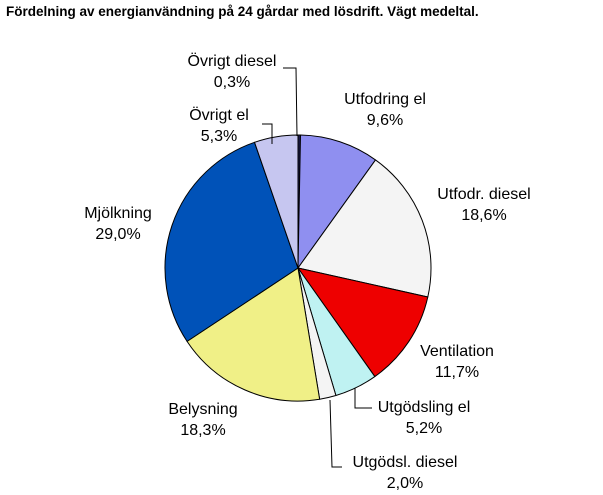  Describe the element at coordinates (424, 428) in the screenshot. I see `slice-value-label-5: 5,2%` at that location.